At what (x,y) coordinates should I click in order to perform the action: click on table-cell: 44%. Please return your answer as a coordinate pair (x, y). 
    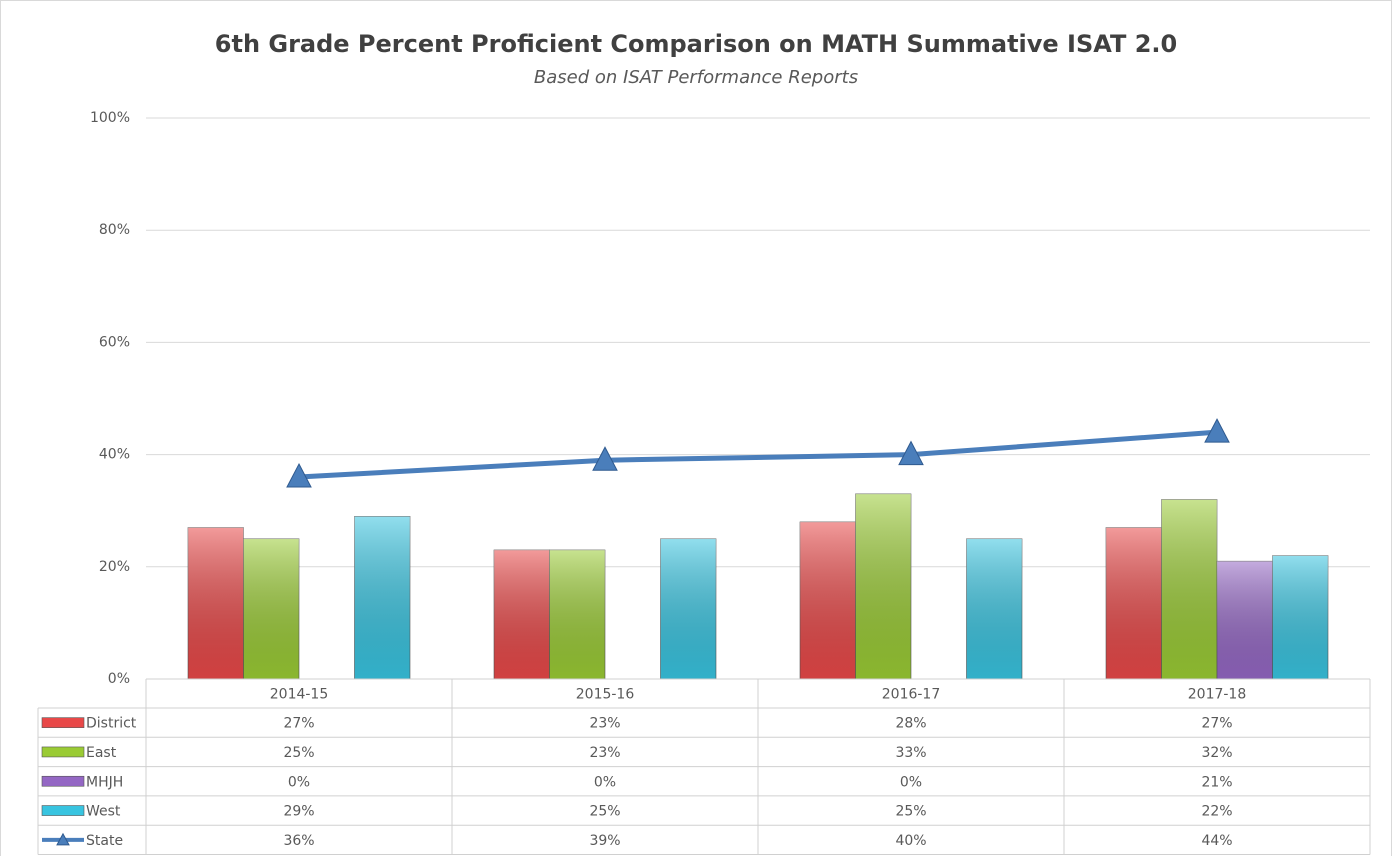
    Looking at the image, I should click on (1216, 841).